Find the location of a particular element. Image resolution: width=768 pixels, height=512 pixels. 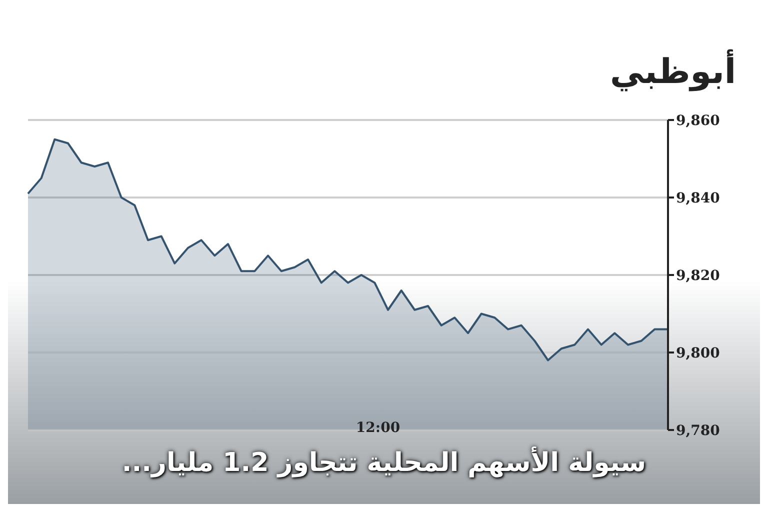

y-tick-label: 9,860 is located at coordinates (698, 120).